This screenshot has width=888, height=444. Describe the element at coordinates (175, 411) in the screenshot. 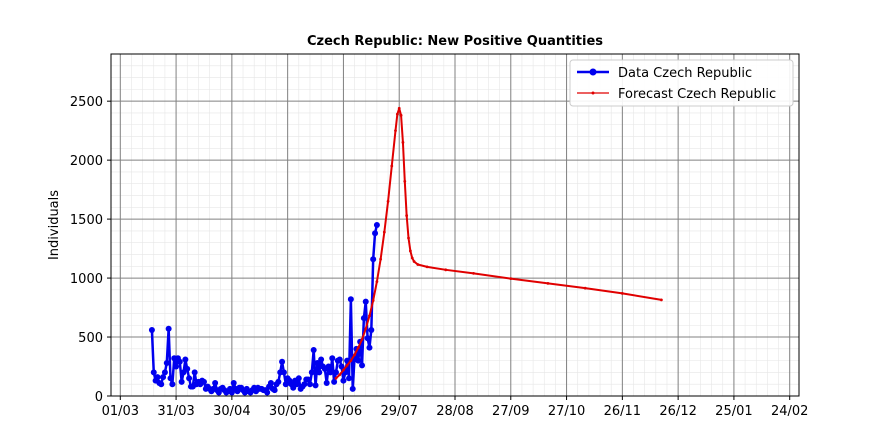

I see `x-tick-label: 31/03` at that location.